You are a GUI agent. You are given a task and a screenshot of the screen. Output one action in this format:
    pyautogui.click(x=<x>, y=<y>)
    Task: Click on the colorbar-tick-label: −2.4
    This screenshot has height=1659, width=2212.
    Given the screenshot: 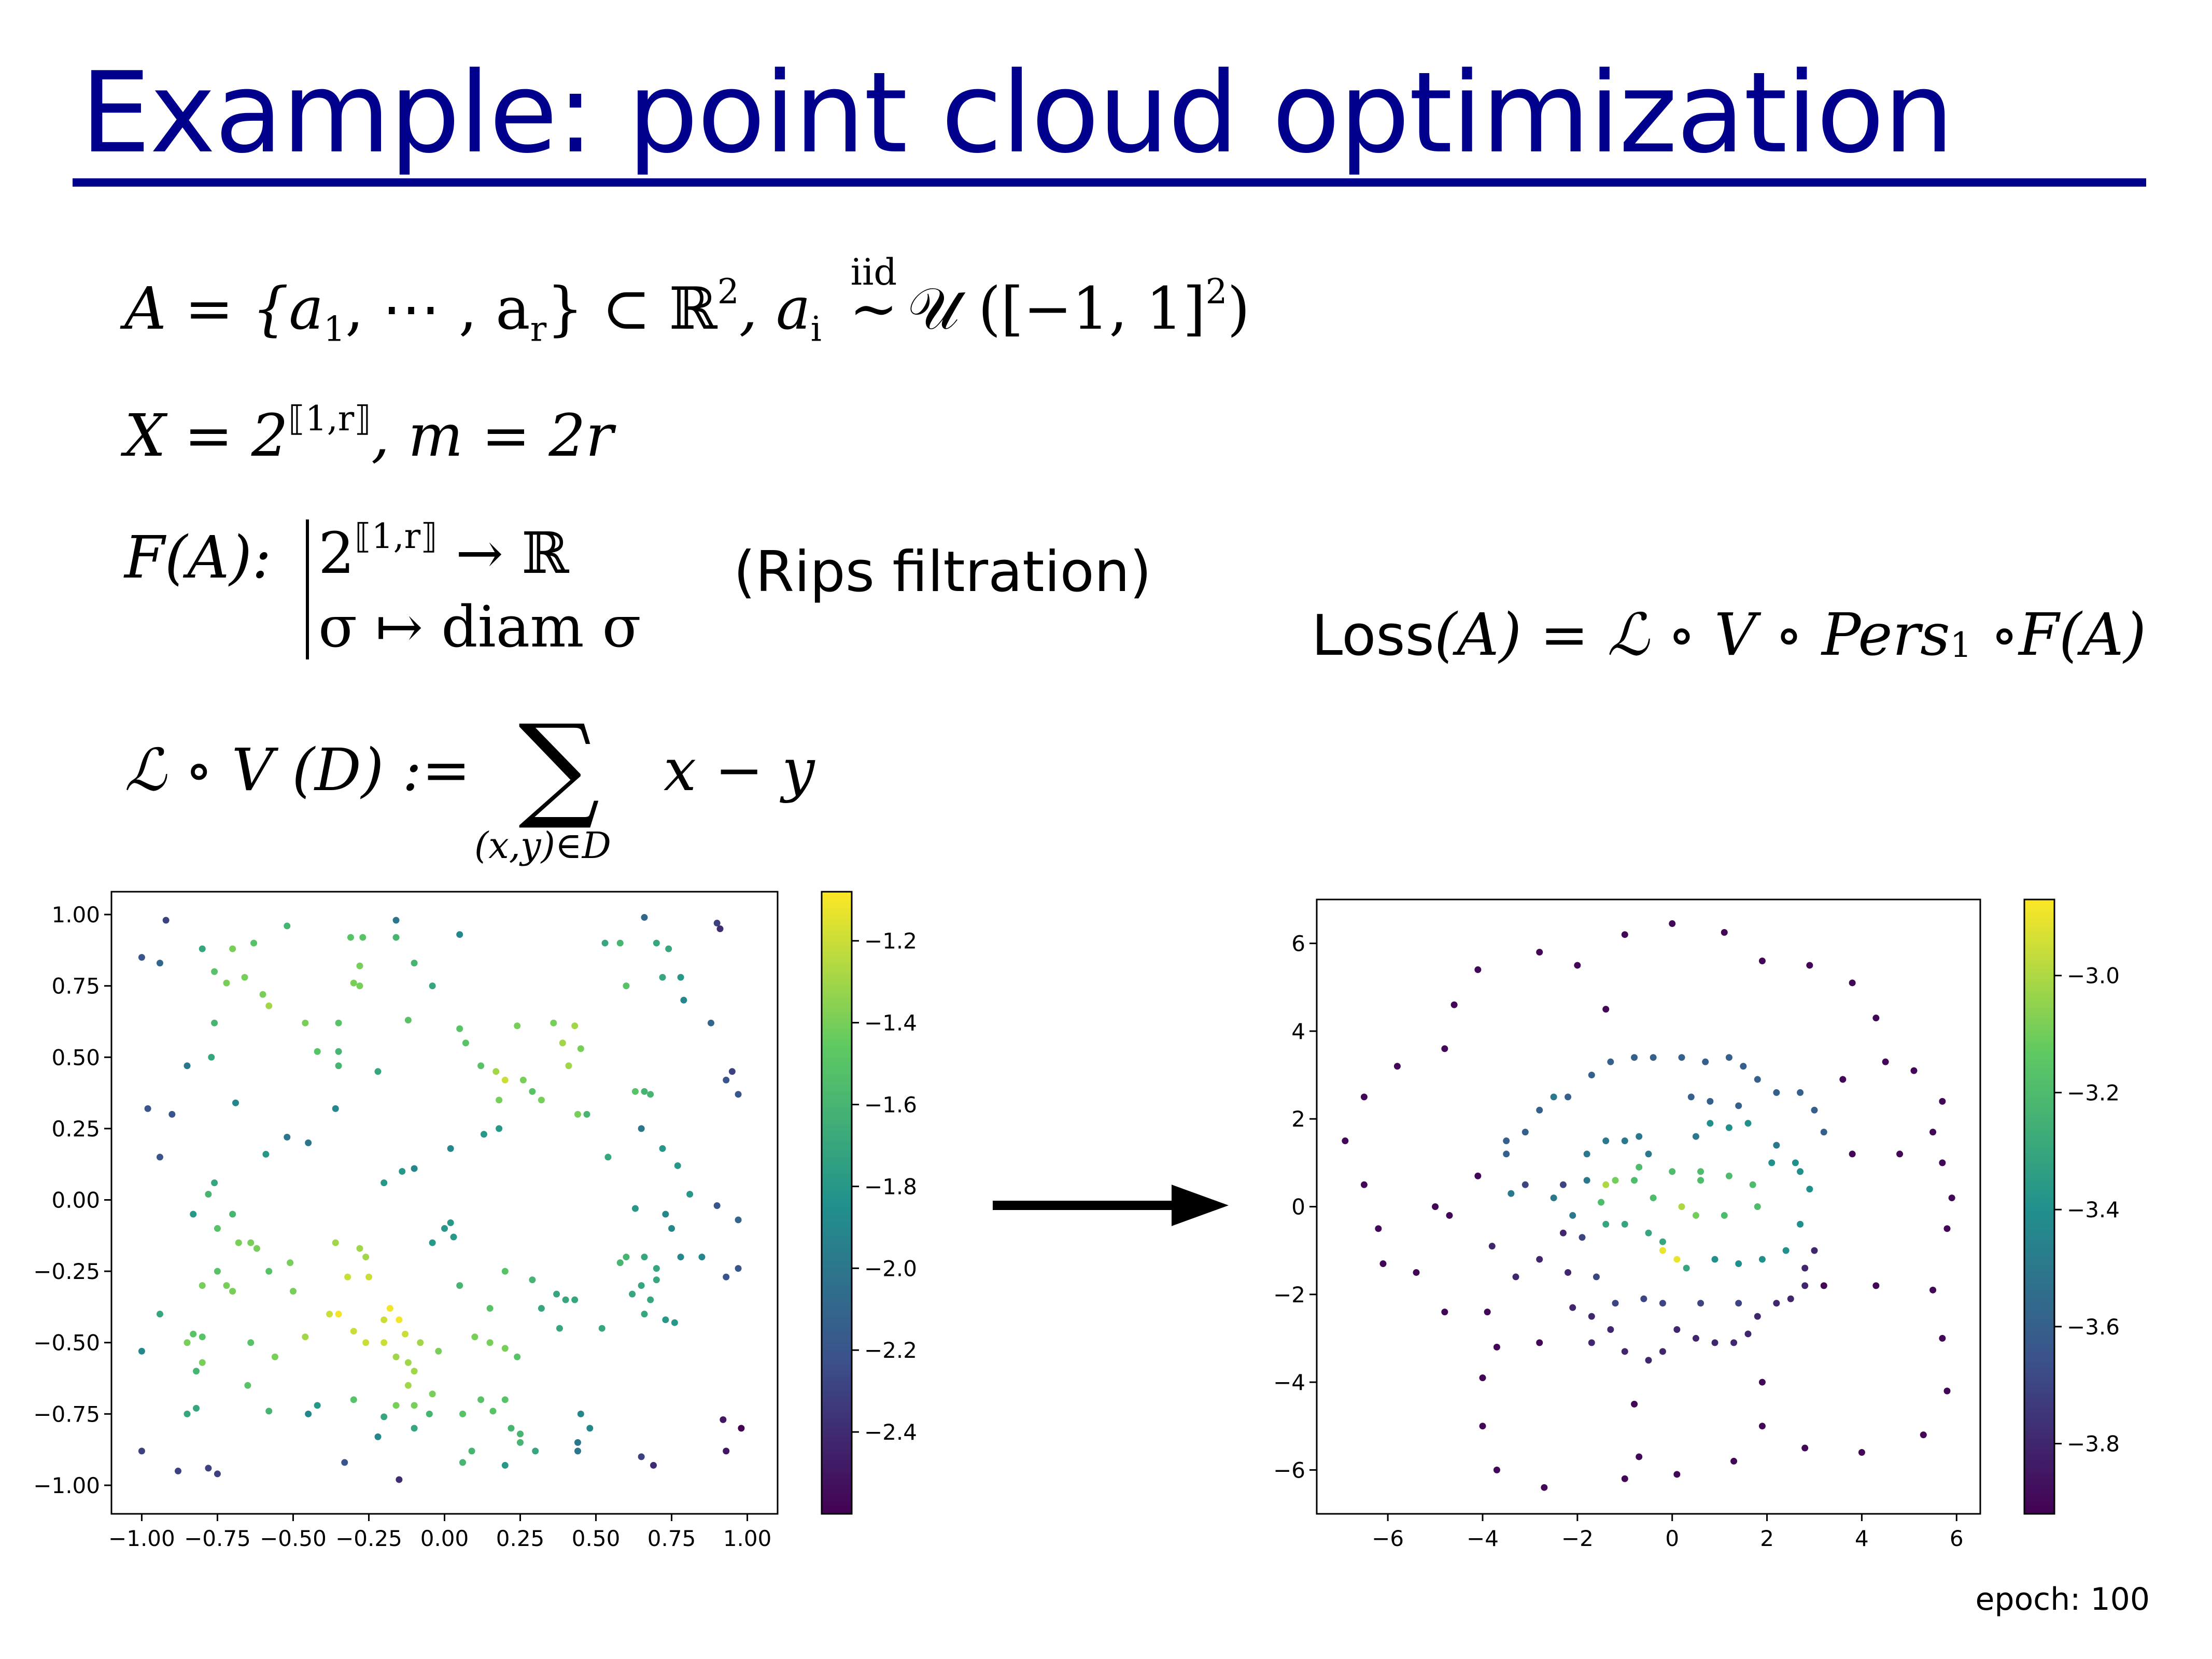 What is the action you would take?
    pyautogui.click(x=890, y=1432)
    